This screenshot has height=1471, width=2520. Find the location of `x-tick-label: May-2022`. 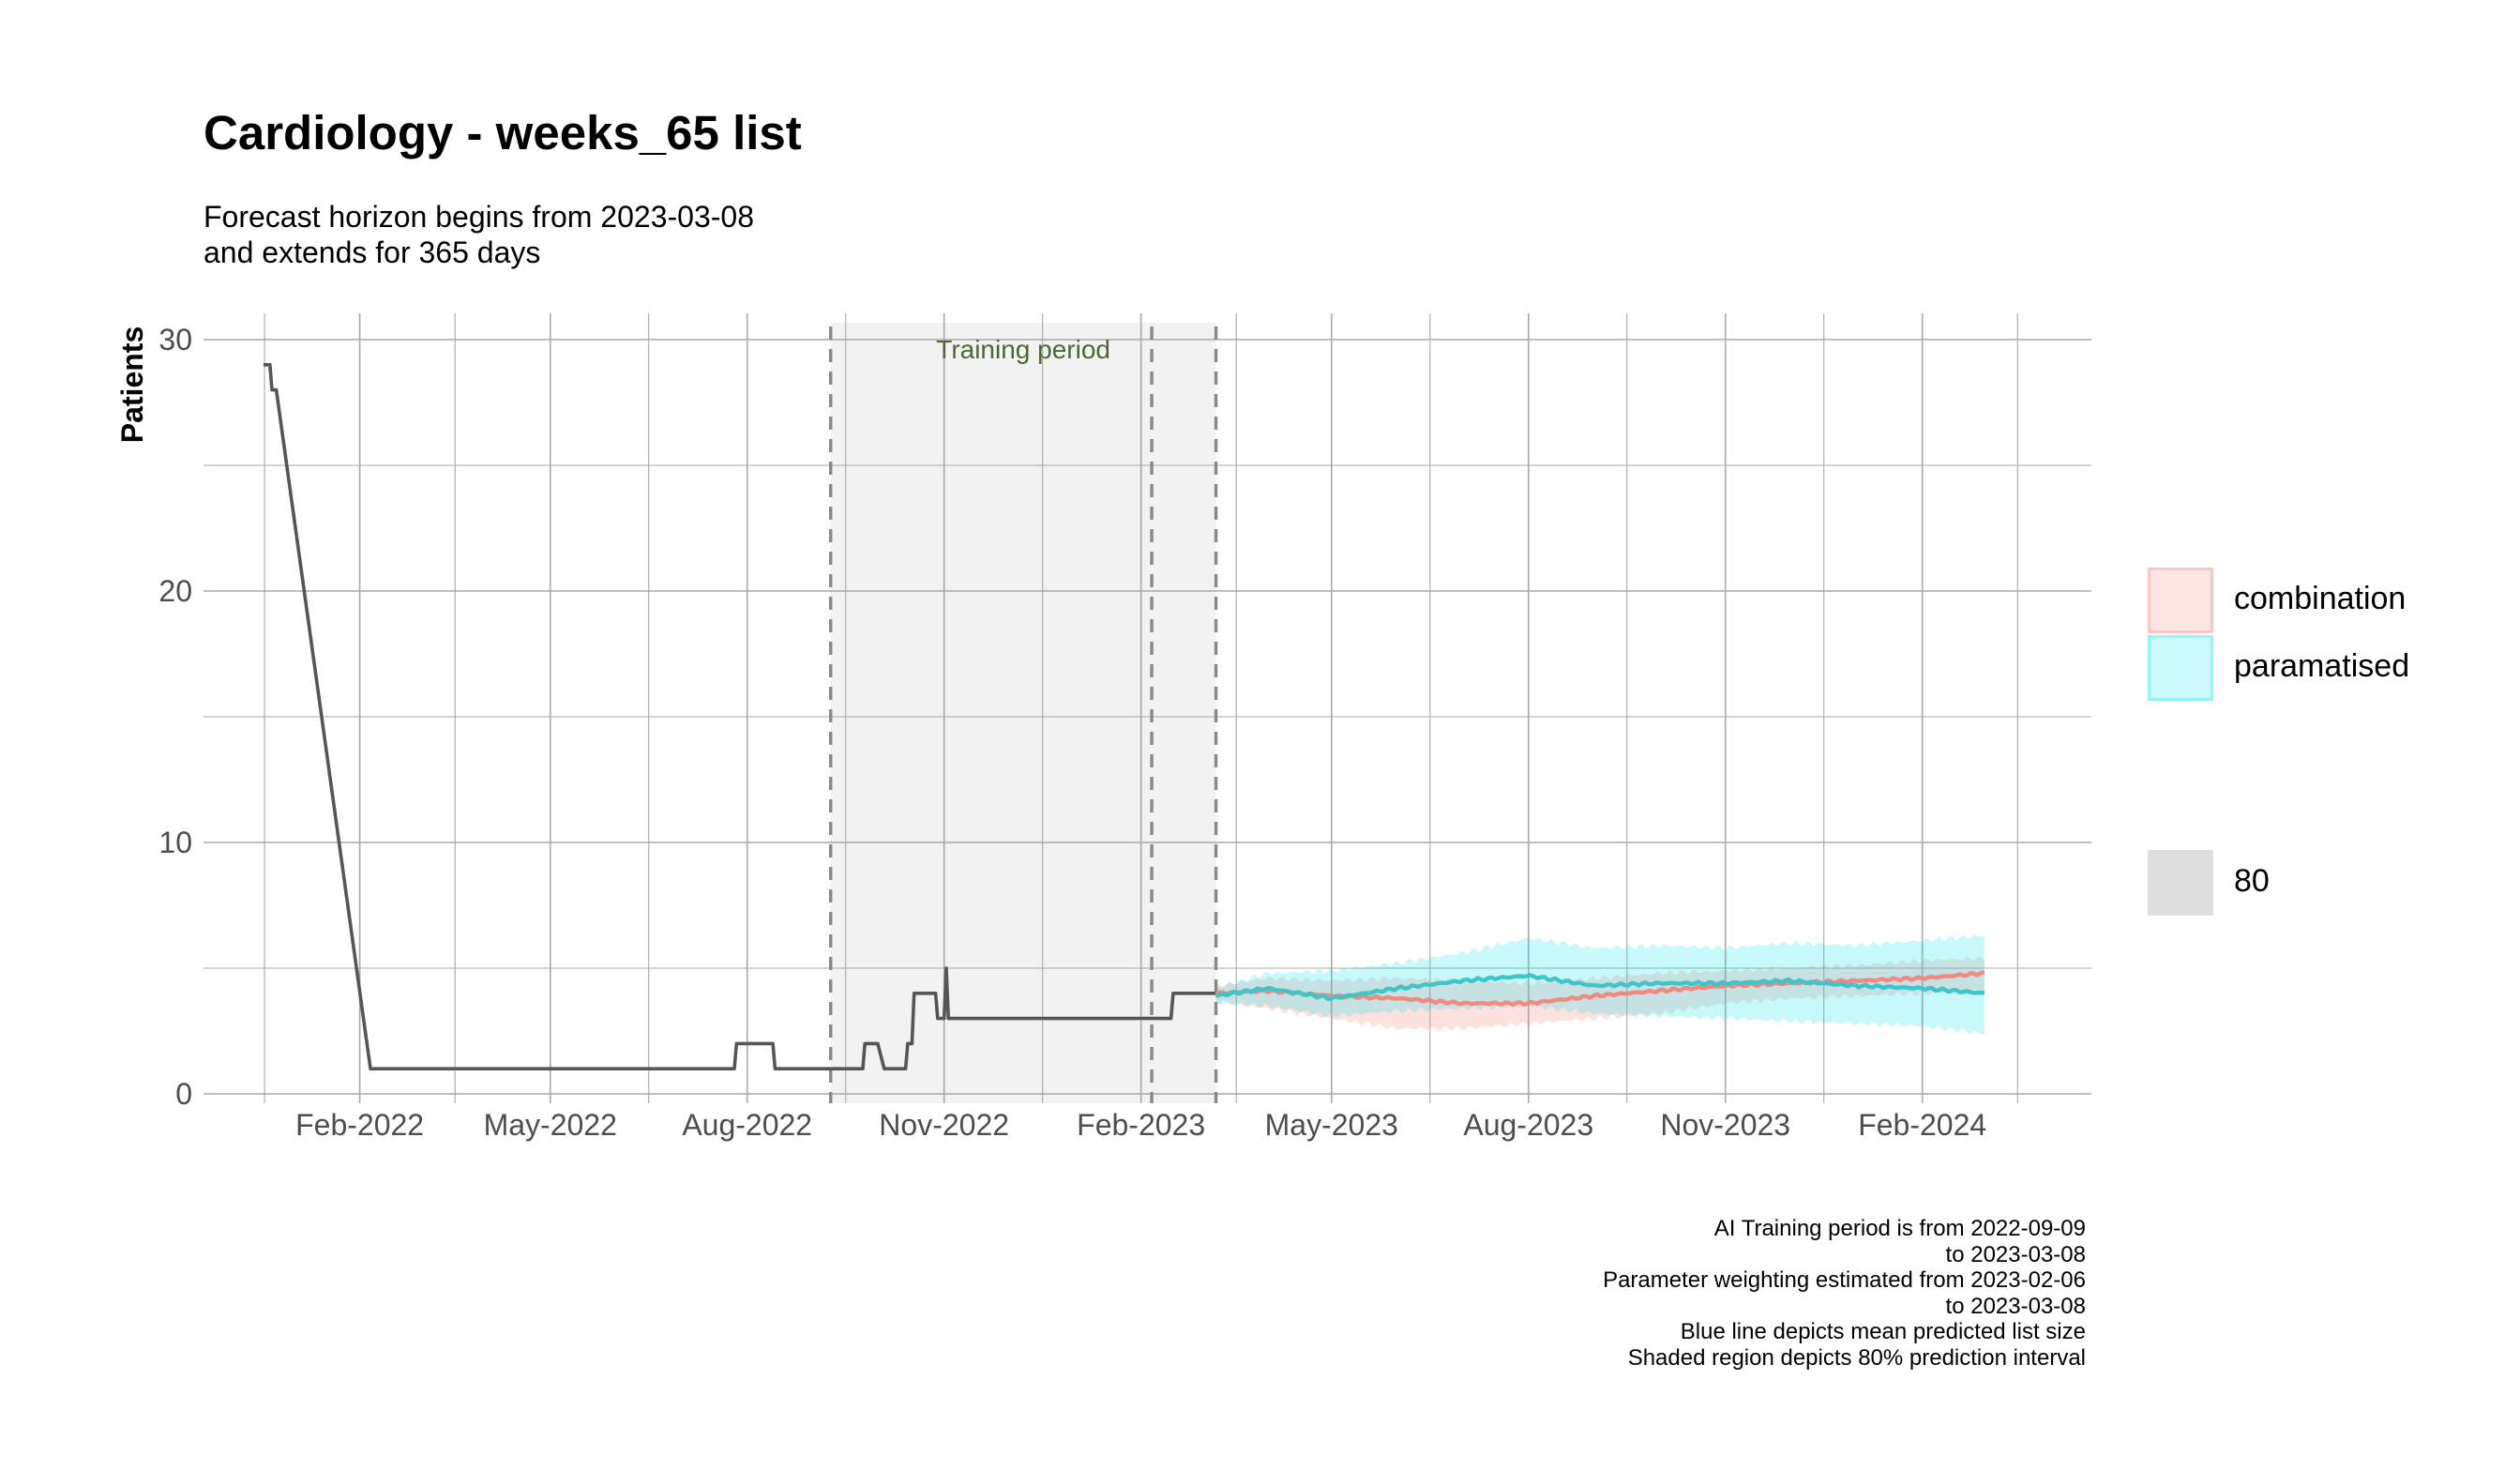

x-tick-label: May-2022 is located at coordinates (550, 1125).